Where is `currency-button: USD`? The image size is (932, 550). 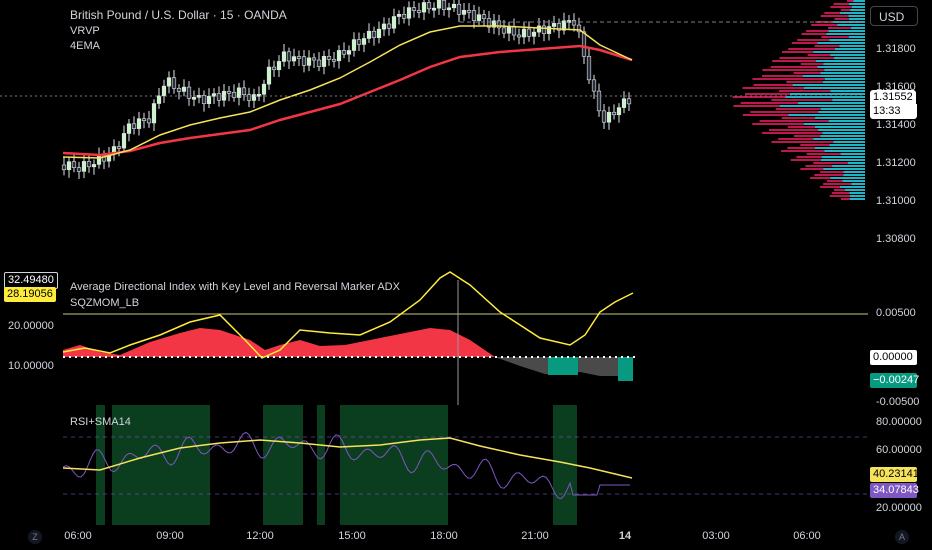 currency-button: USD is located at coordinates (894, 16).